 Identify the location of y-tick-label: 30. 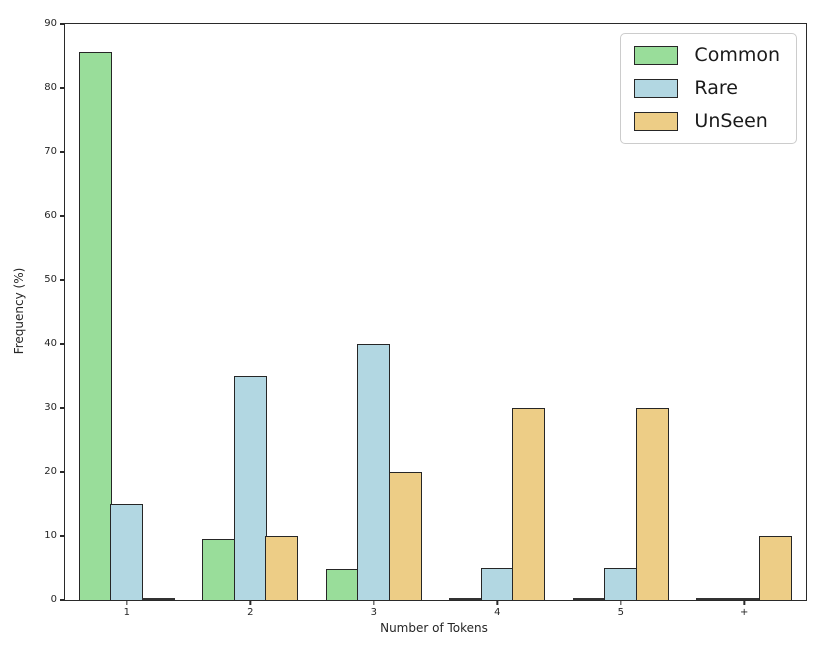
(50, 407).